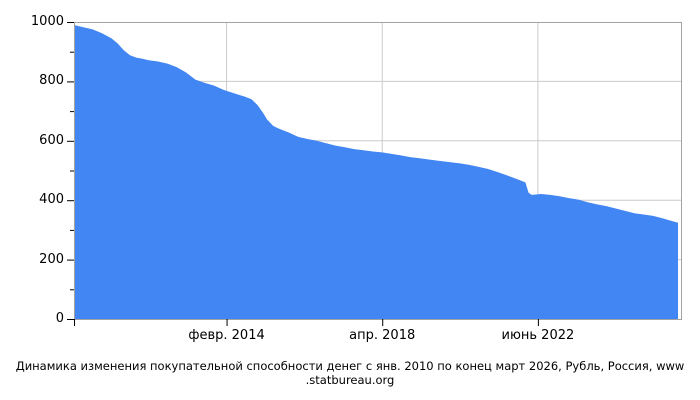 The height and width of the screenshot is (400, 700). Describe the element at coordinates (538, 335) in the screenshot. I see `x-tick-label: июнь 2022` at that location.